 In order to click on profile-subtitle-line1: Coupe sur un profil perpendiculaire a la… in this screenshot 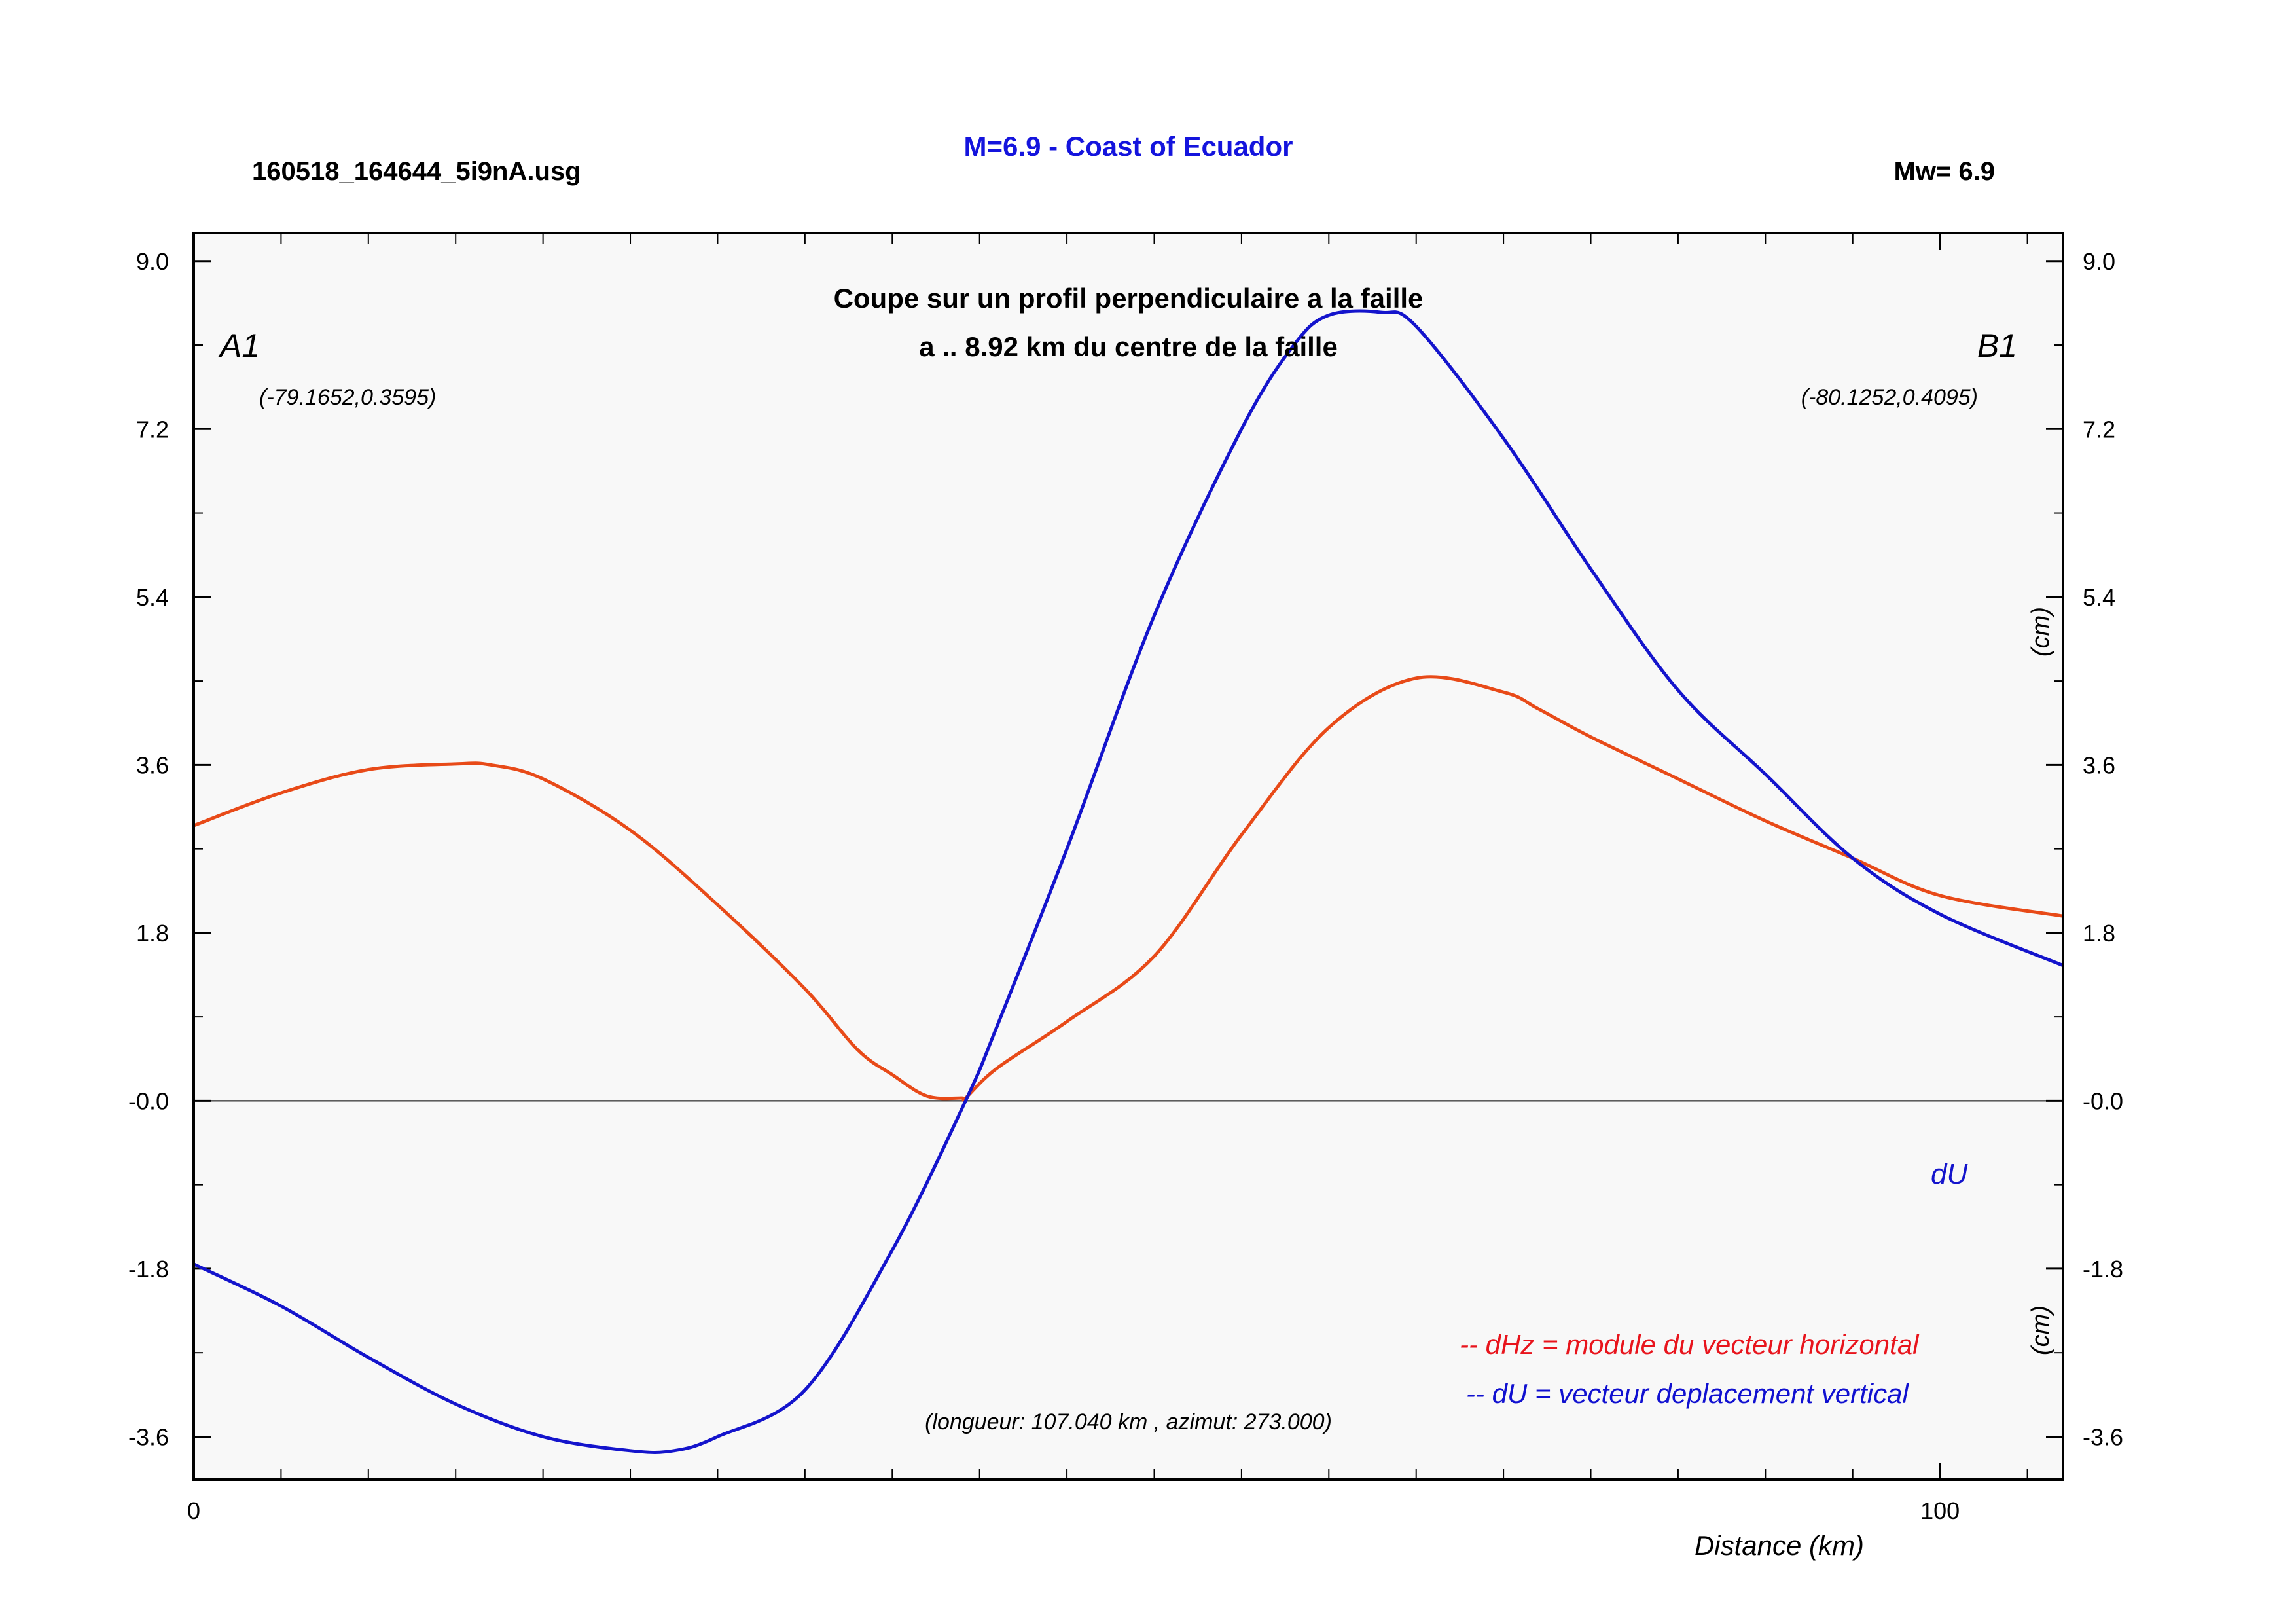, I will do `click(1129, 298)`.